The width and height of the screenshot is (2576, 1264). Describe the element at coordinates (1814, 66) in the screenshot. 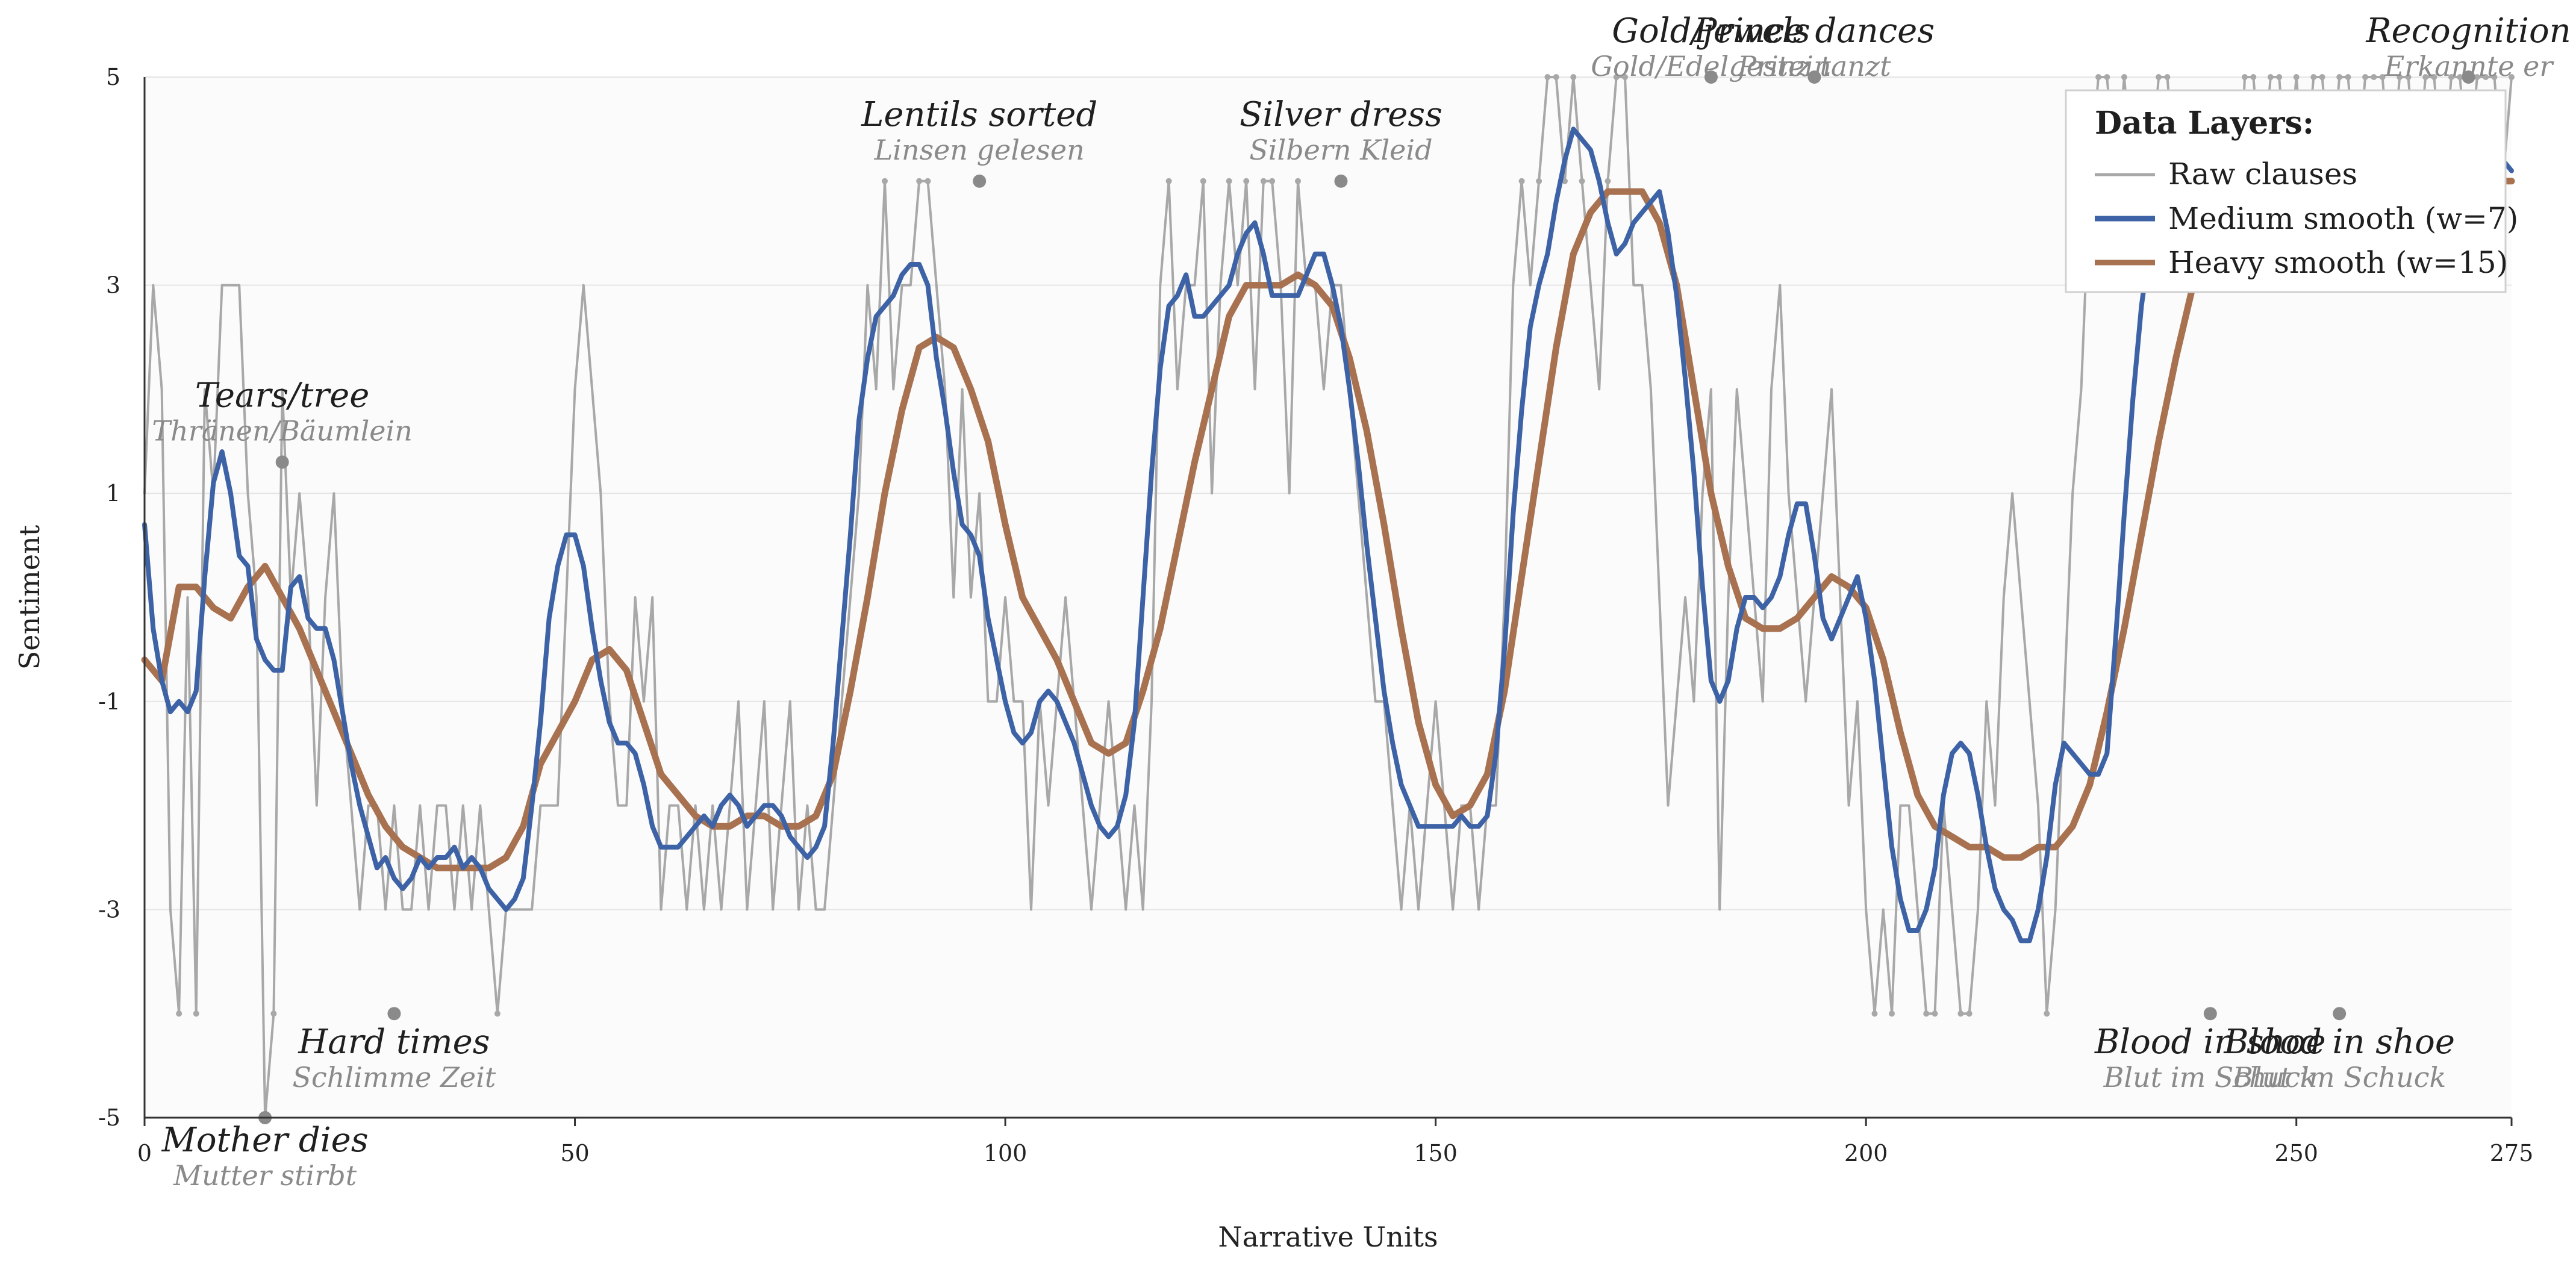

I see `annotation-label-de: Prinz tanzt` at that location.